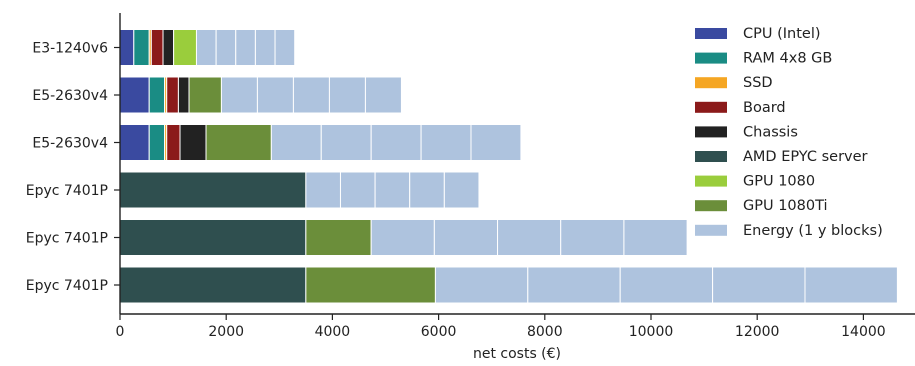 Image resolution: width=915 pixels, height=366 pixels. I want to click on x-tick-label: 10000, so click(651, 332).